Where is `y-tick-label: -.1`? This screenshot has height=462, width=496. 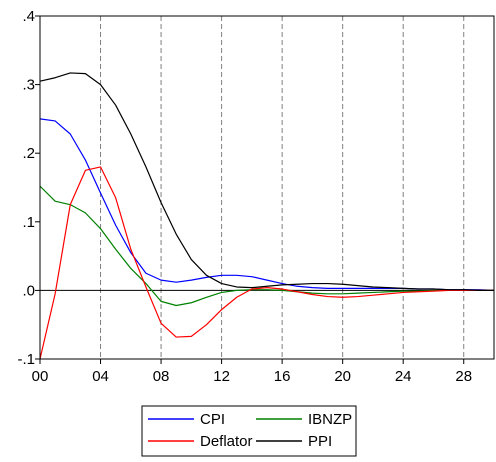 y-tick-label: -.1 is located at coordinates (26, 359).